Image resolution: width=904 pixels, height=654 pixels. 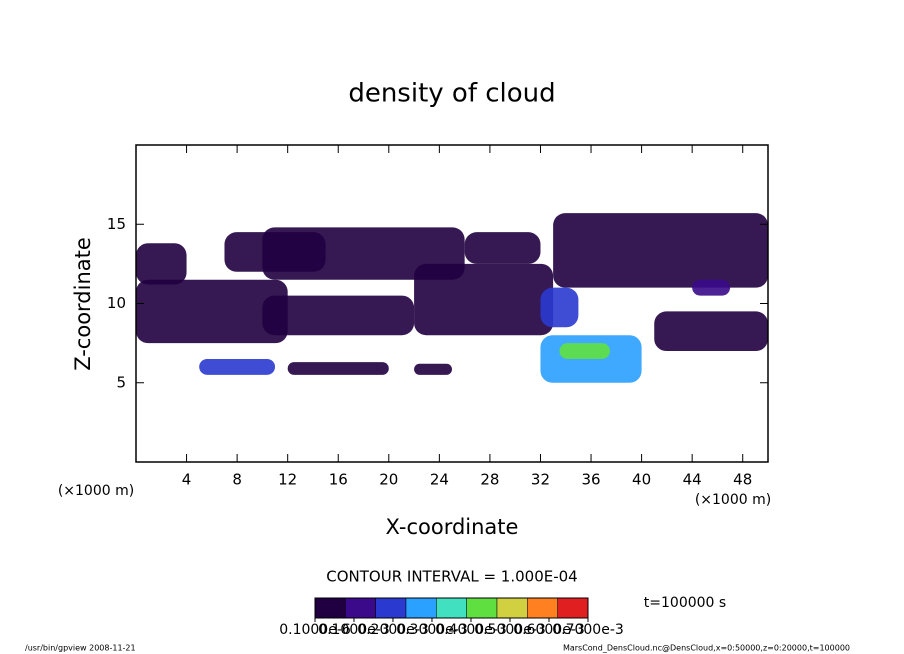 I want to click on x-tick-label: 8, so click(x=237, y=480).